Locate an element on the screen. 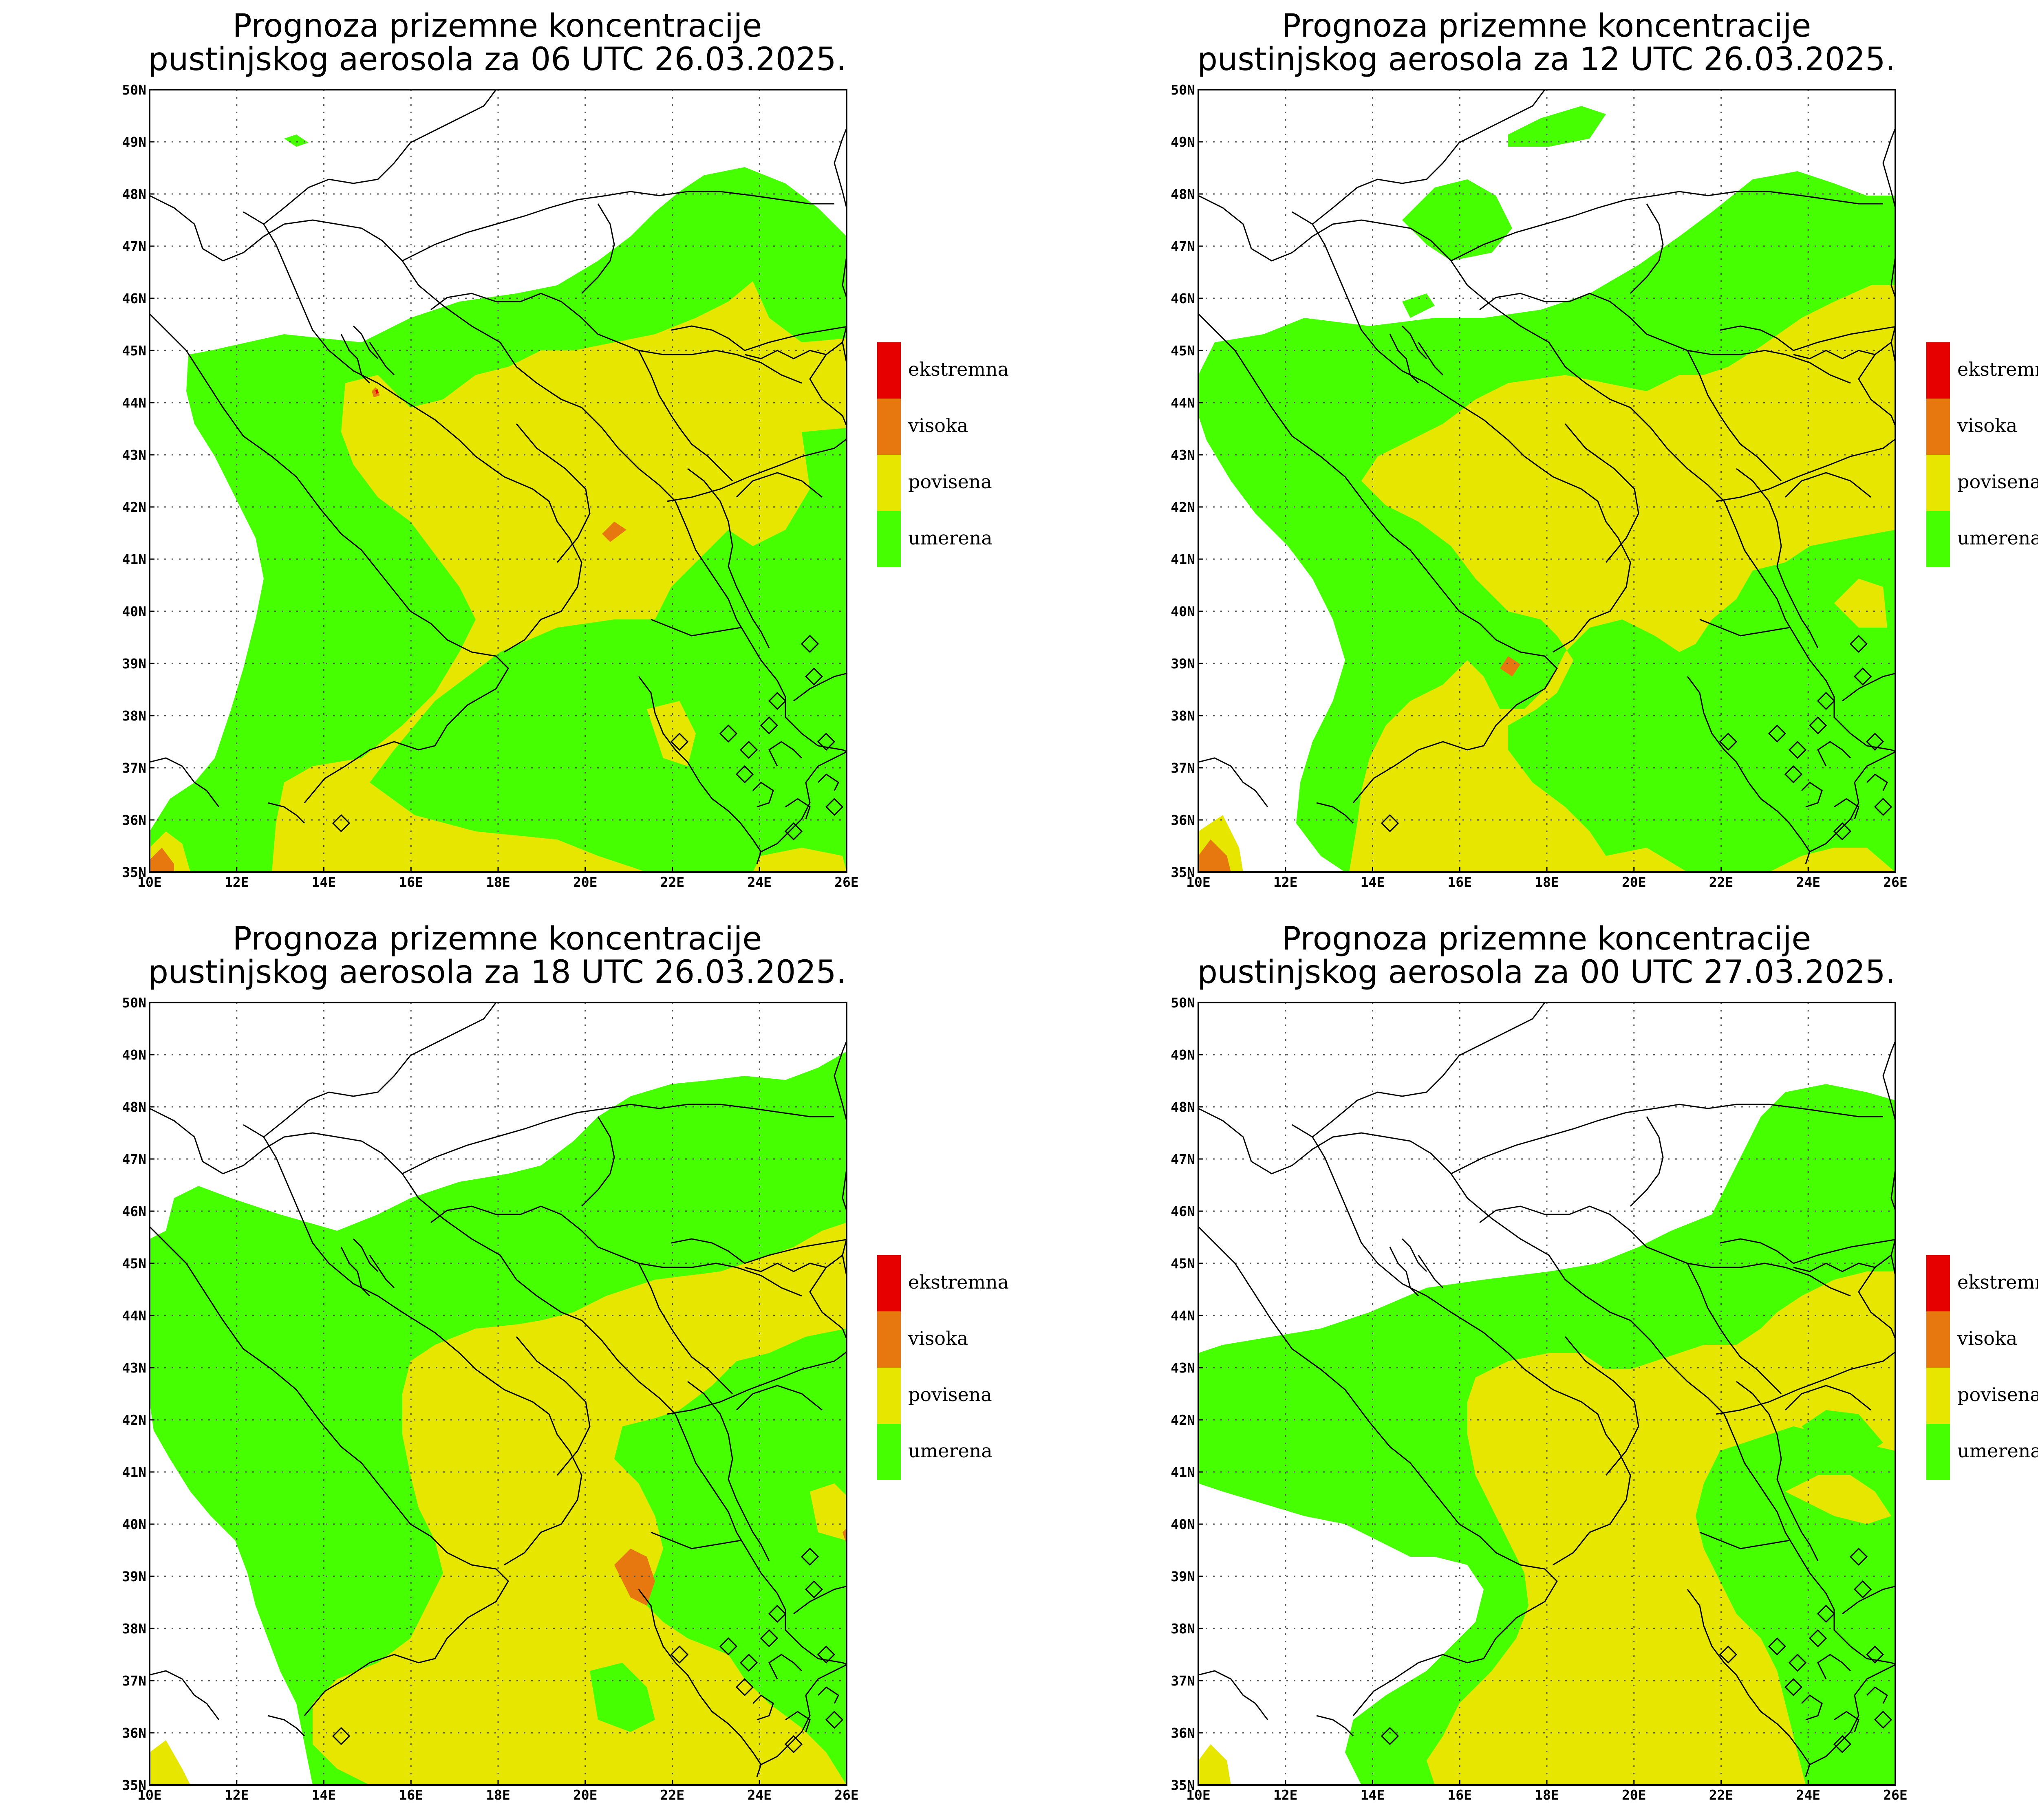 The height and width of the screenshot is (1820, 2038). legend-1-swatch-umerena is located at coordinates (889, 539).